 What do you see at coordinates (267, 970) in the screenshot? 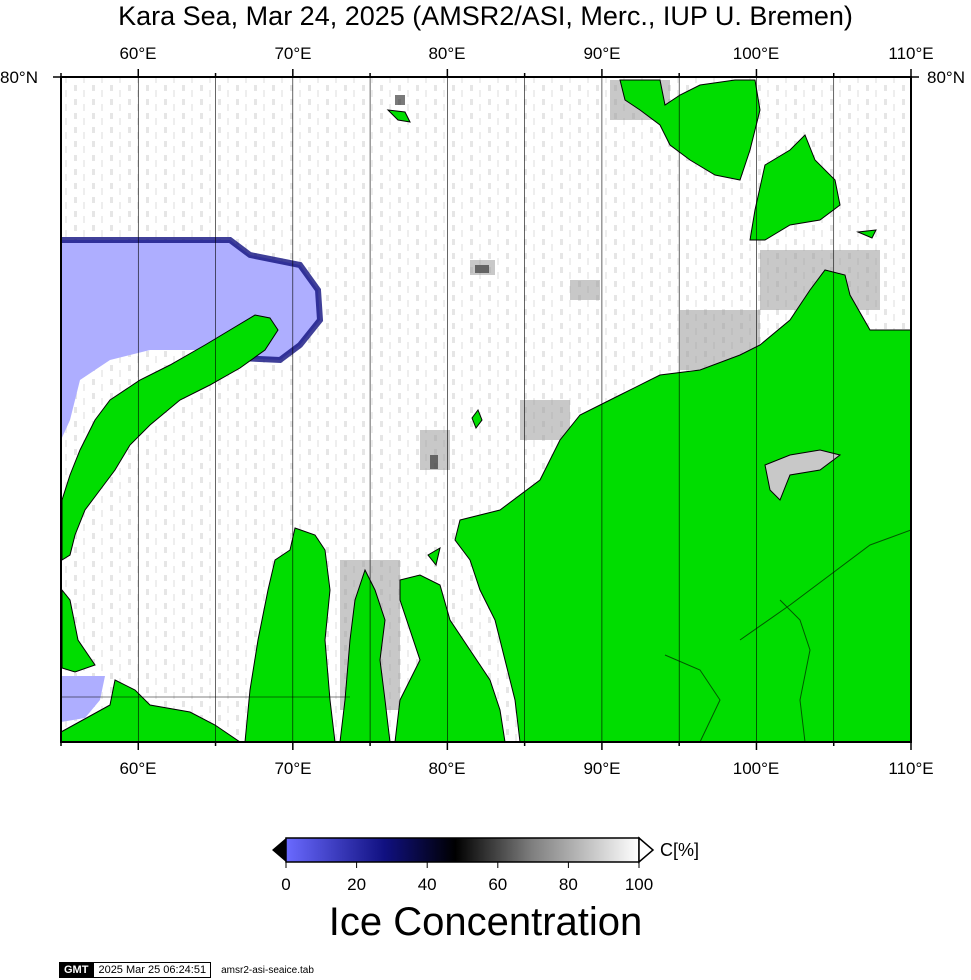
I see `filename: amsr2-asi-seaice.tab` at bounding box center [267, 970].